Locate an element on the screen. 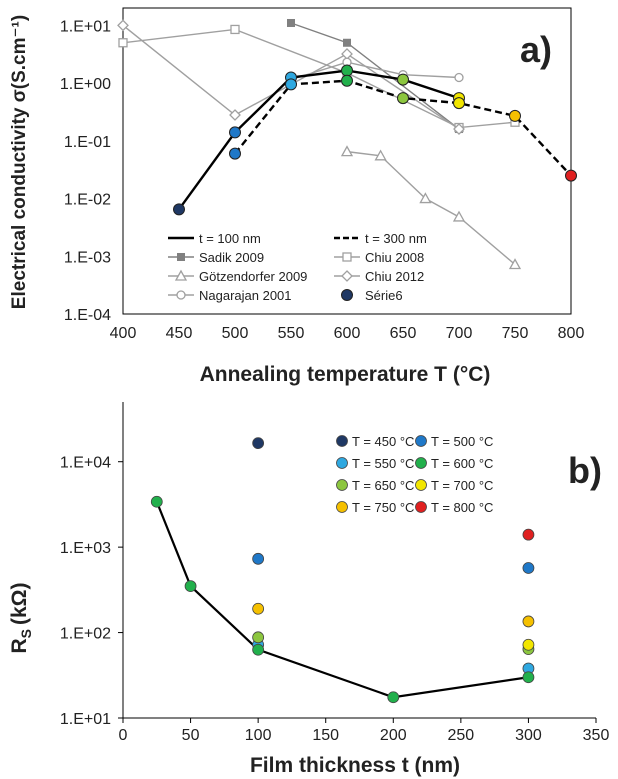 The image size is (618, 779). x-tick-label: 0 is located at coordinates (123, 735).